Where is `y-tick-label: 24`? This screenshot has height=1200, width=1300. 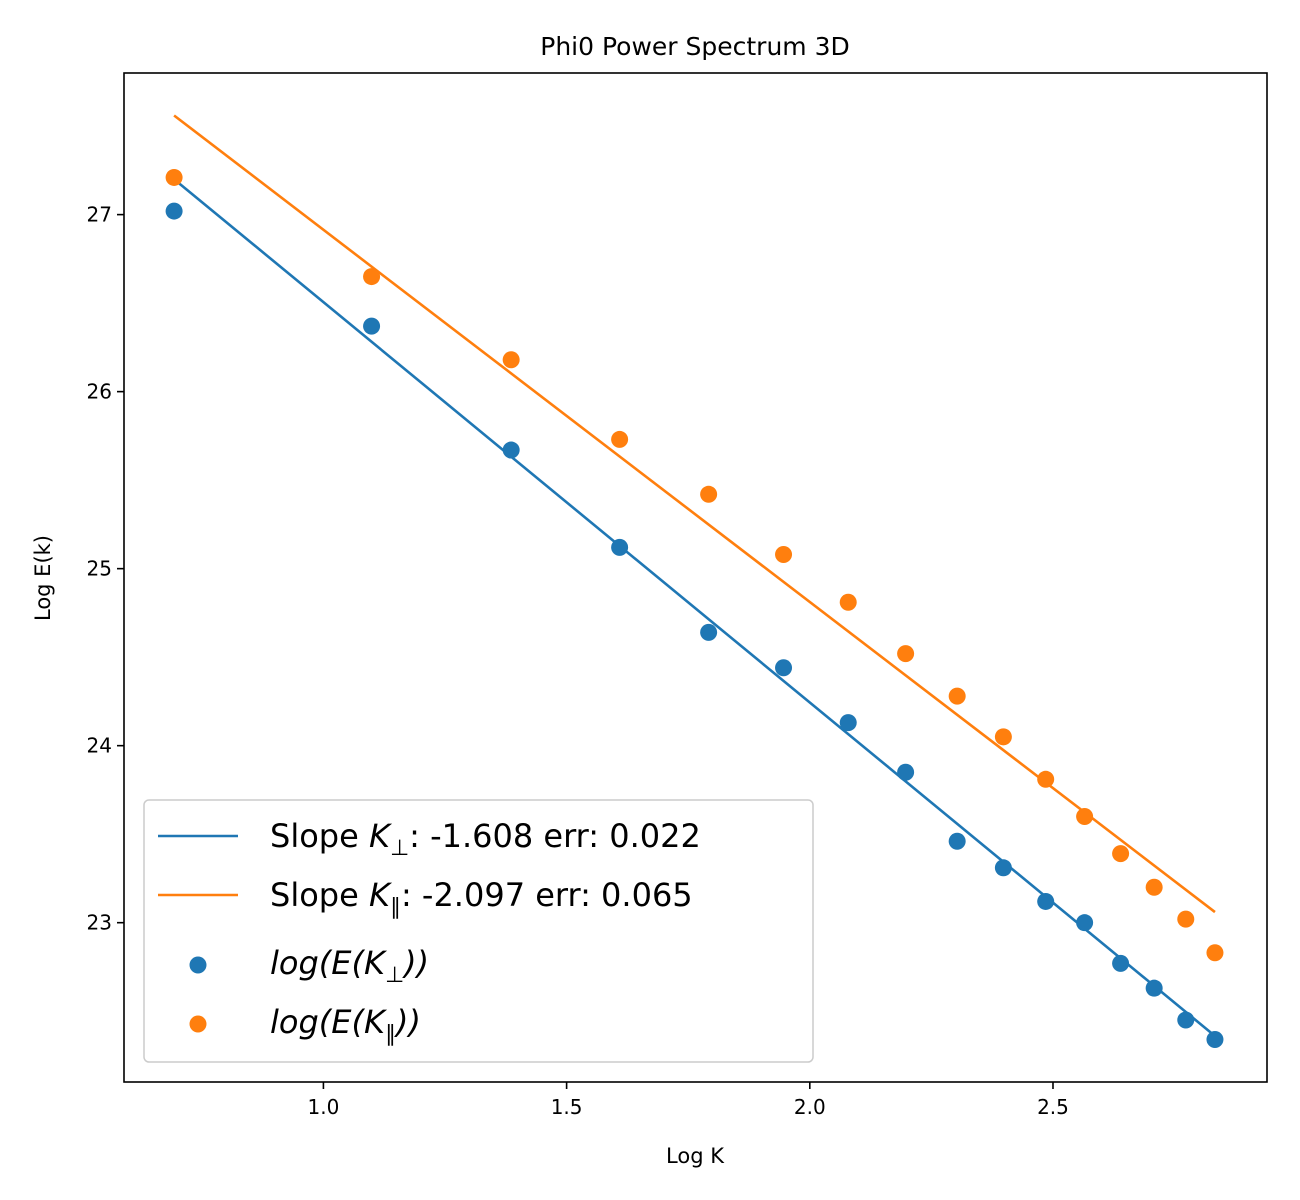 y-tick-label: 24 is located at coordinates (99, 746).